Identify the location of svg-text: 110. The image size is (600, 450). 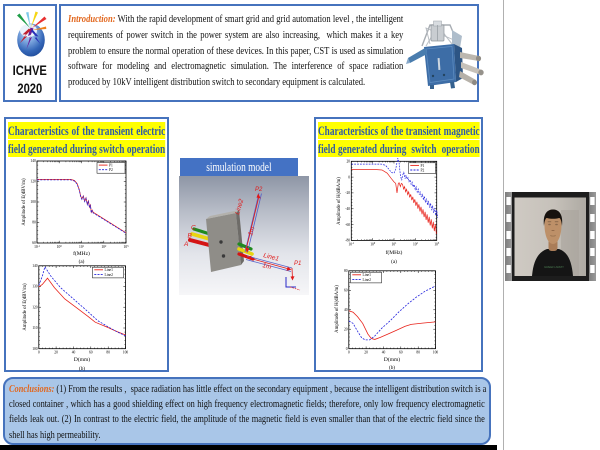
(34, 328).